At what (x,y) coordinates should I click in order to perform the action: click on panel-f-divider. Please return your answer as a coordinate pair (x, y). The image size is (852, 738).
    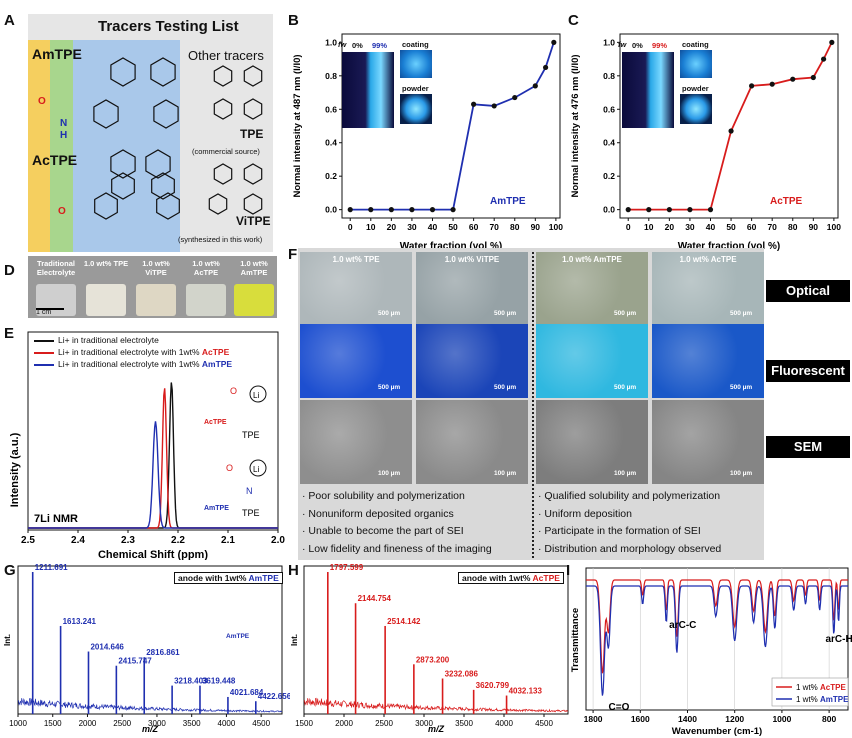
    Looking at the image, I should click on (533, 405).